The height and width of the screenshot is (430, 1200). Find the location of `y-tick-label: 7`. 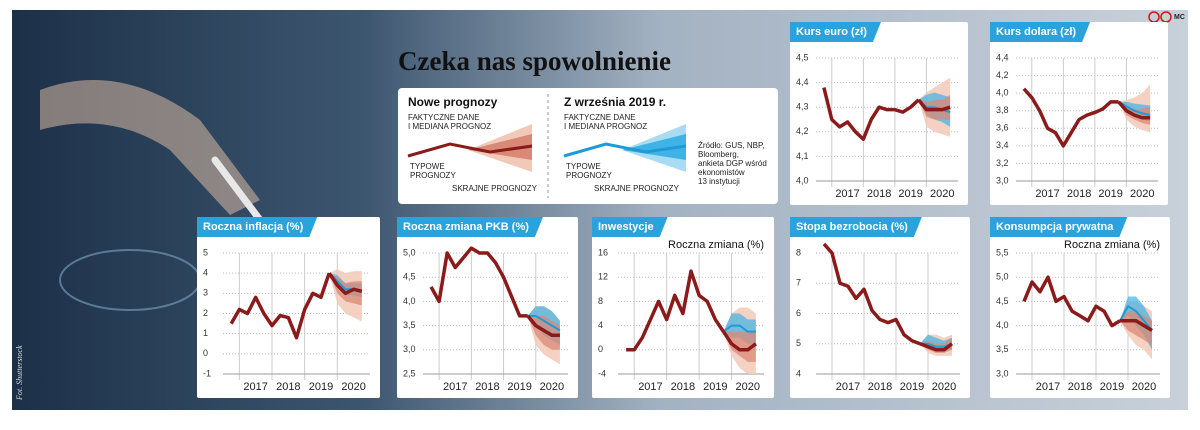

y-tick-label: 7 is located at coordinates (798, 283).